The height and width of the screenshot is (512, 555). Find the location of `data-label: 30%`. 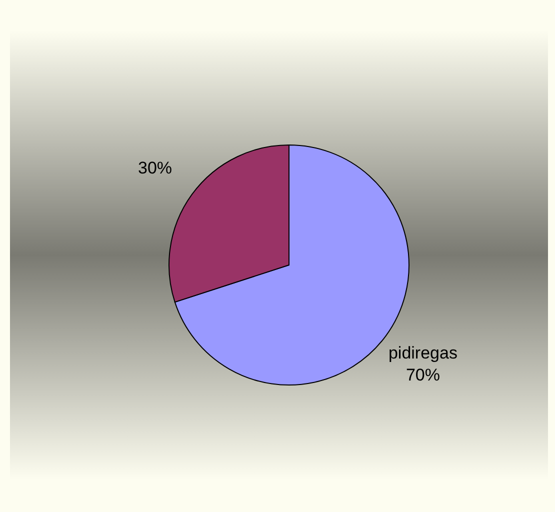

data-label: 30% is located at coordinates (155, 168).